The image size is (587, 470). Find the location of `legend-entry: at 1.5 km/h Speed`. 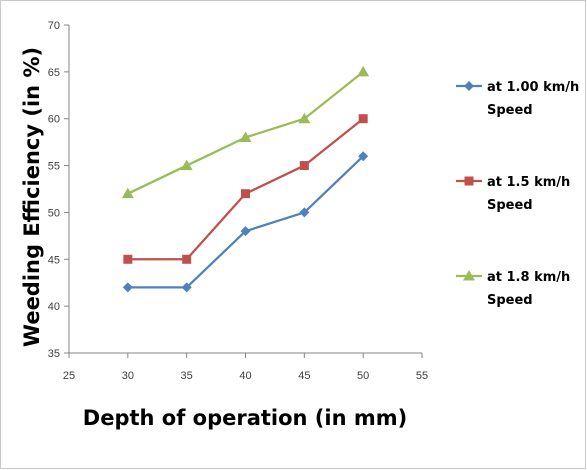

legend-entry: at 1.5 km/h Speed is located at coordinates (513, 194).